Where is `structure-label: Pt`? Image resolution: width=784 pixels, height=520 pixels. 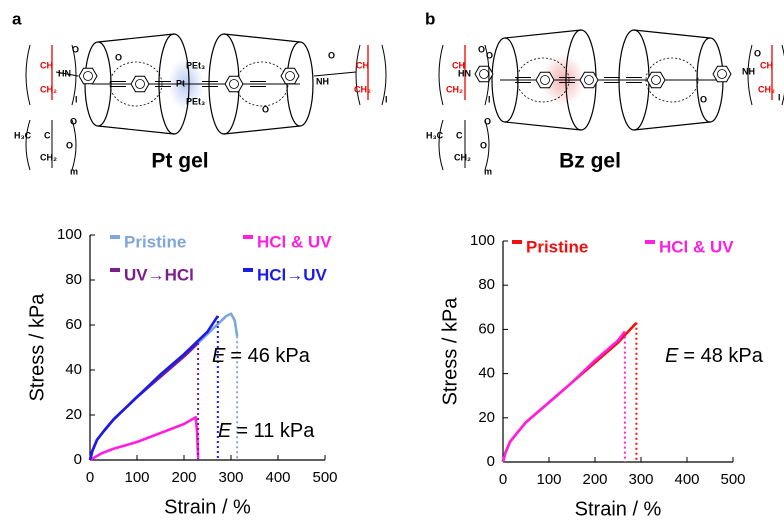
structure-label: Pt is located at coordinates (180, 83).